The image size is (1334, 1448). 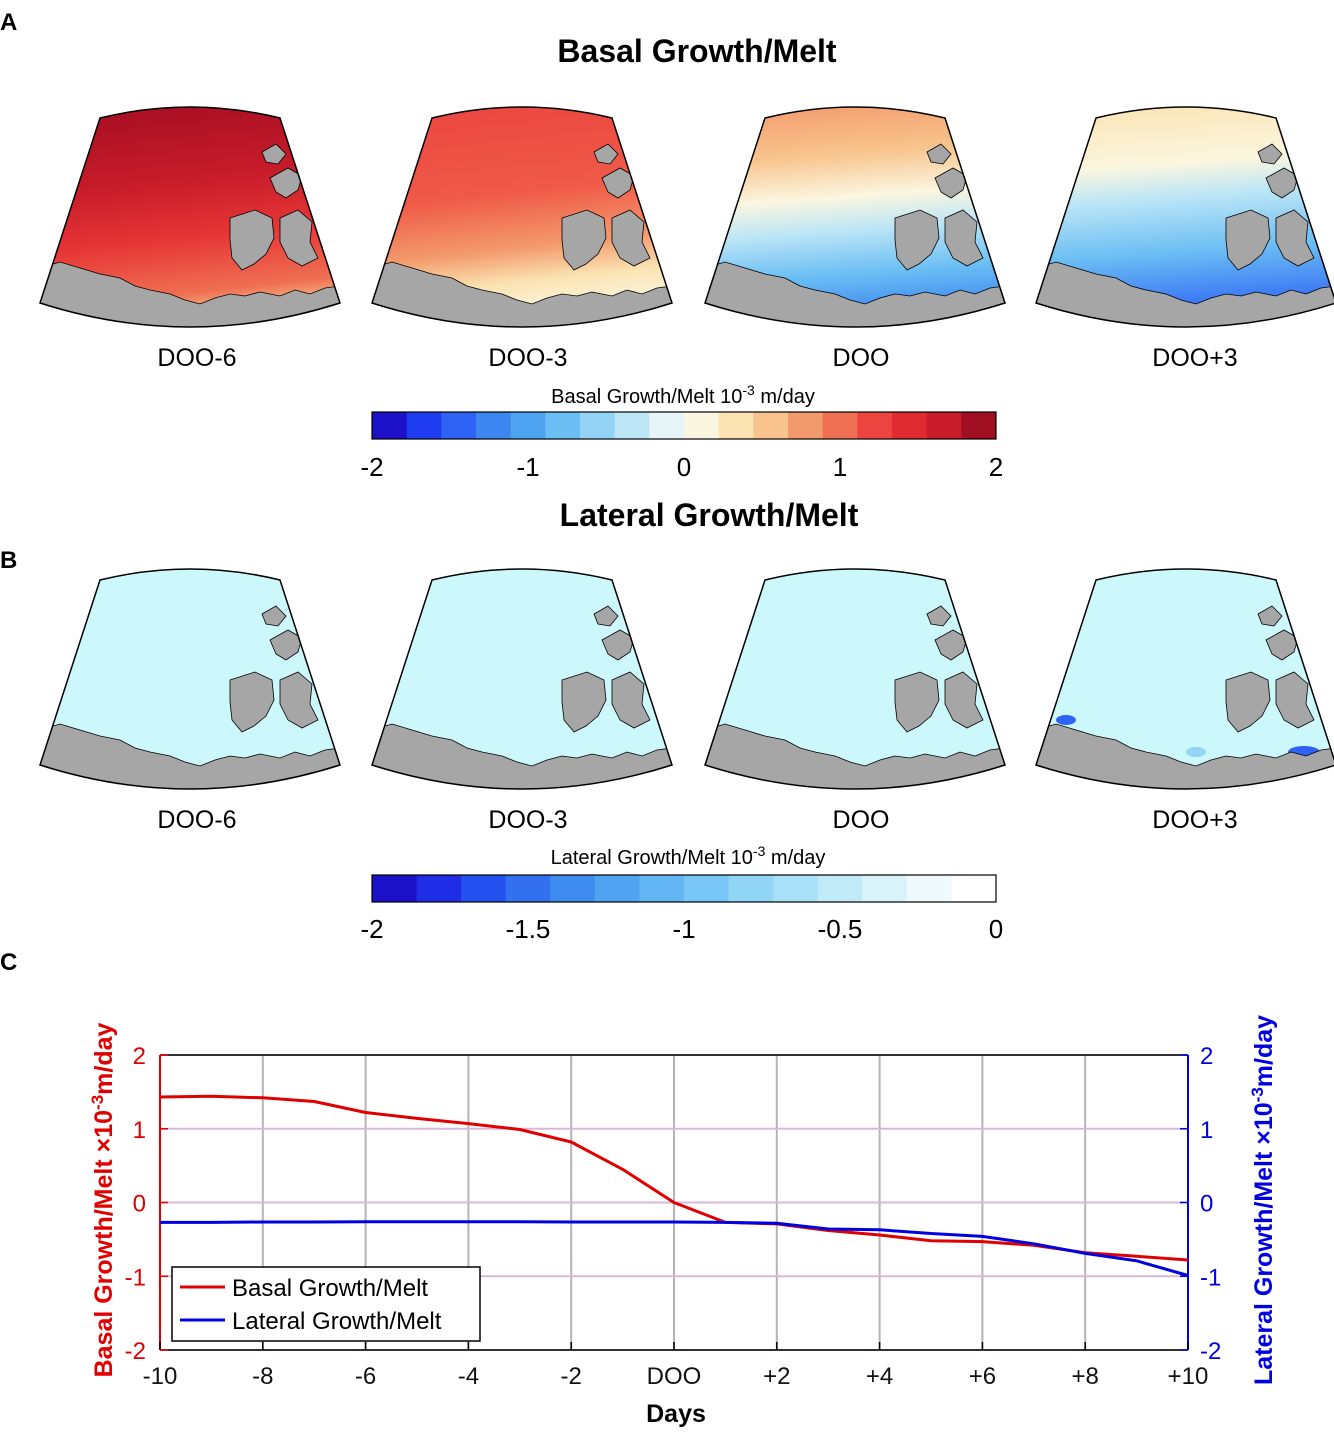 What do you see at coordinates (262, 1376) in the screenshot?
I see `x-tick-label: -8` at bounding box center [262, 1376].